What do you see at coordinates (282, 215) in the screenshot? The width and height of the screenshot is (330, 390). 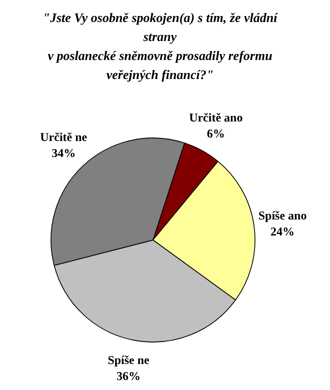 I see `slice-label: Spíše ano` at bounding box center [282, 215].